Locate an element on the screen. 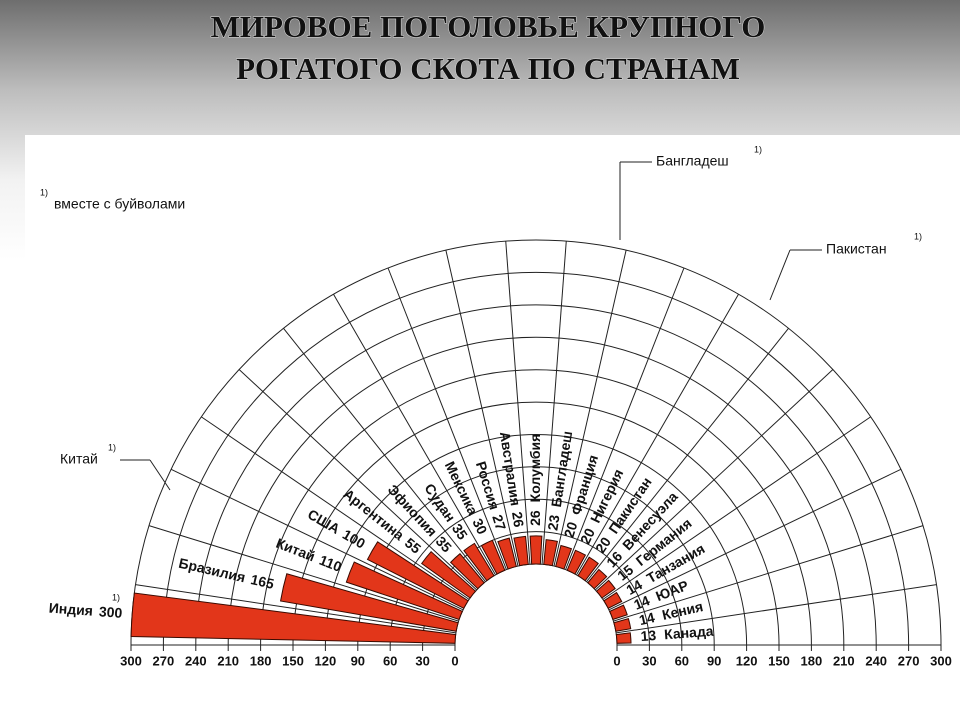 This screenshot has height=720, width=960. category-label: Колумбия is located at coordinates (535, 468).